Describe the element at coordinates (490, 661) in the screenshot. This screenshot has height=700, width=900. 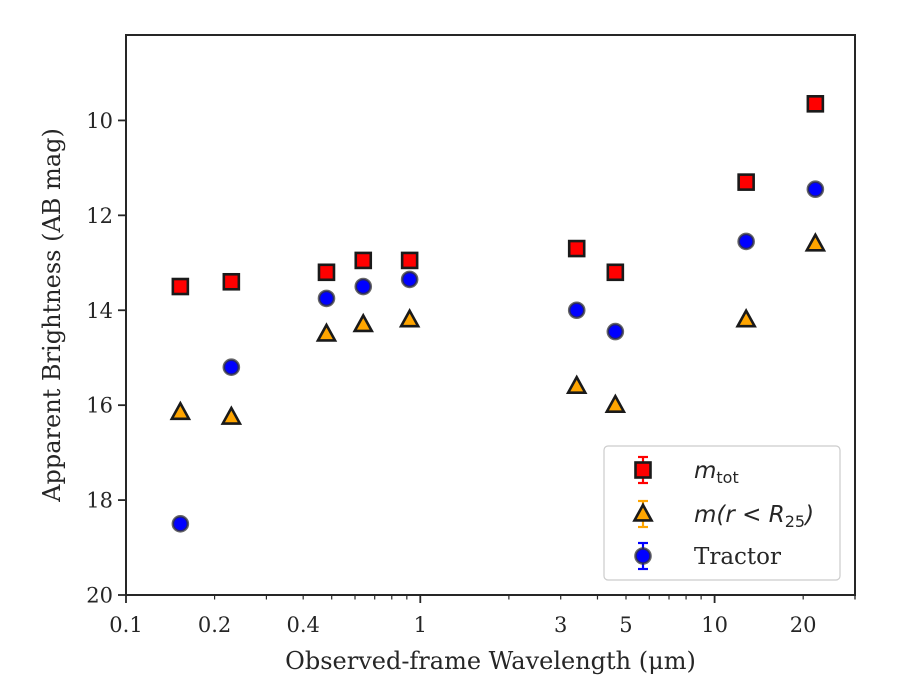
I see `x-axis-label: Observed-frame Wavelength (μm)` at that location.